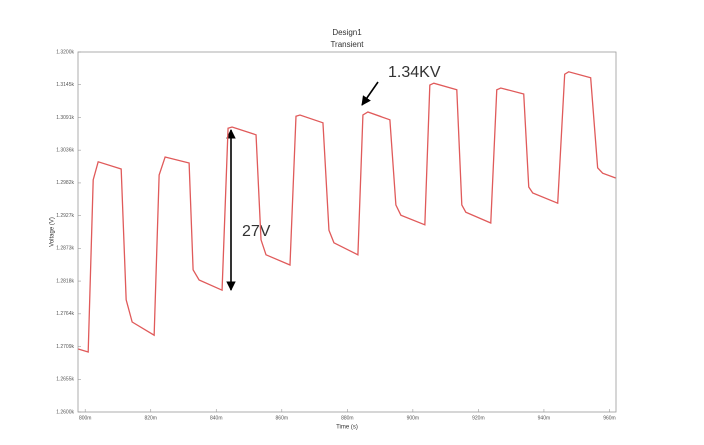 The image size is (704, 445). Describe the element at coordinates (150, 418) in the screenshot. I see `x-tick-label: 820m` at that location.